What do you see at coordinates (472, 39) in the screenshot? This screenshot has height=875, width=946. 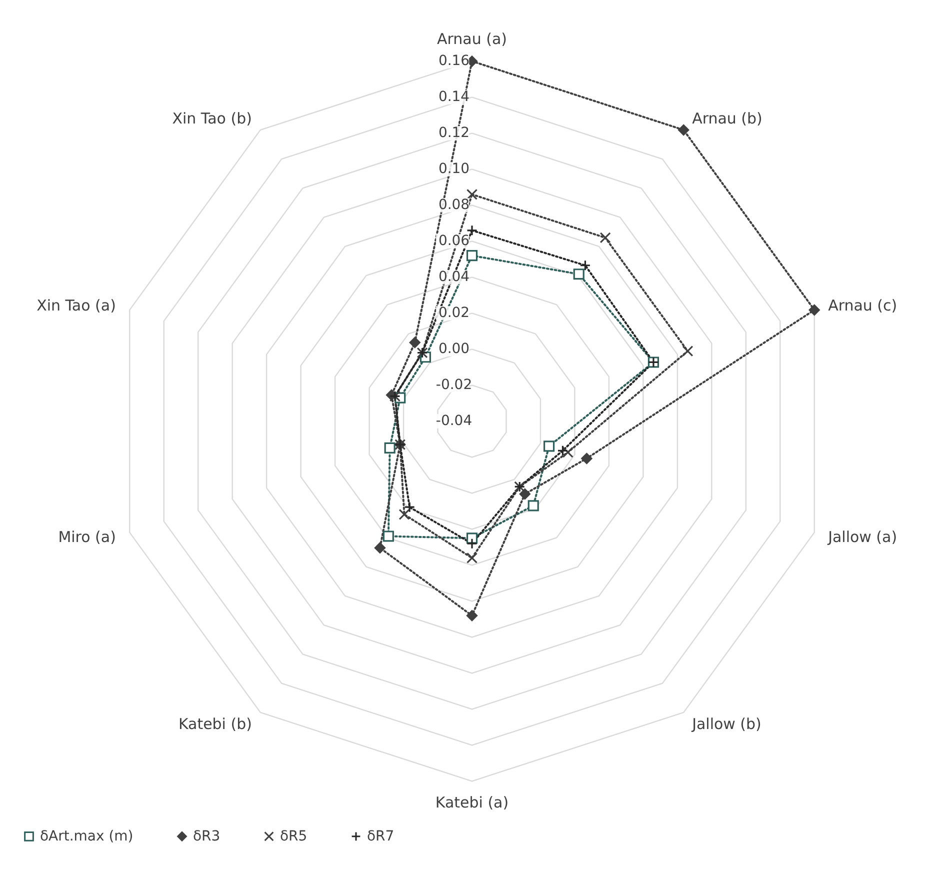 I see `spoke-label: Arnau (a)` at bounding box center [472, 39].